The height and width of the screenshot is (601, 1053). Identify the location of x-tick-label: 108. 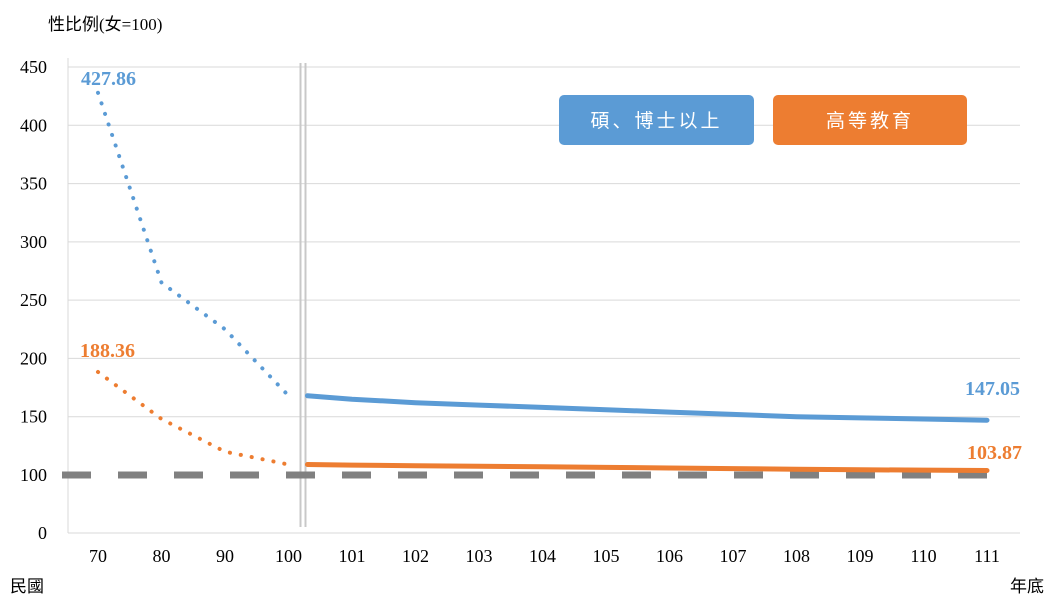
(796, 556).